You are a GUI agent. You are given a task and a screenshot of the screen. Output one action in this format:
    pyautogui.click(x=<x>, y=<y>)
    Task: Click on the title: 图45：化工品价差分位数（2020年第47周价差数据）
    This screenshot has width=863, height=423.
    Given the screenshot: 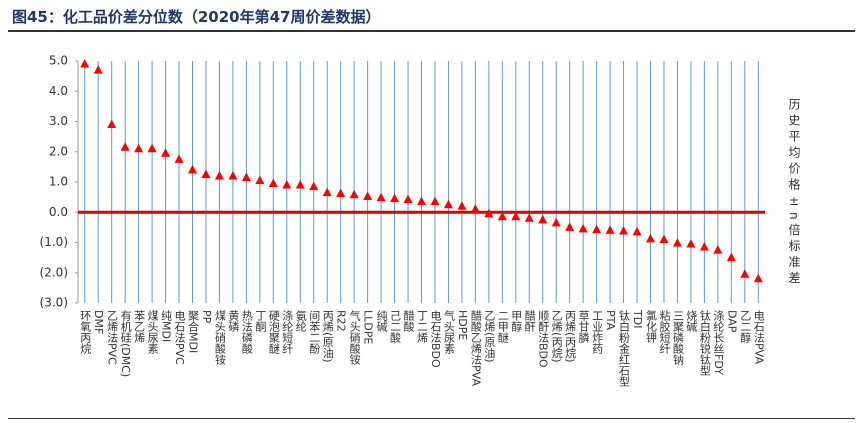 What is the action you would take?
    pyautogui.click(x=196, y=17)
    